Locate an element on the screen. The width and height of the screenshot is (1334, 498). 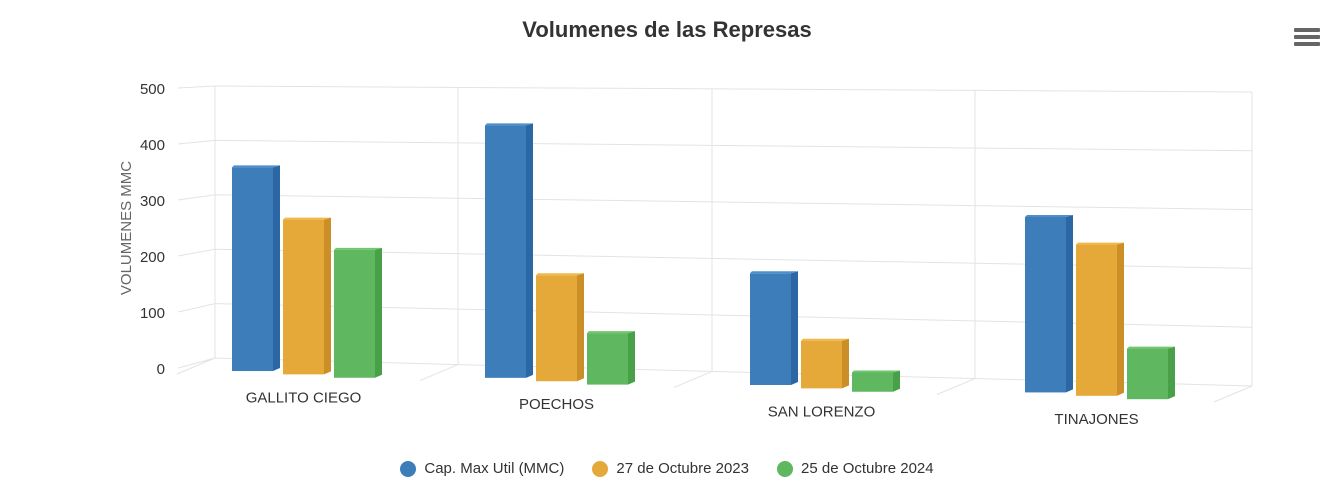
bar-2-0: GALLITO CIEGO — 25 de Octubre 2024: 228 is located at coordinates (358, 312).